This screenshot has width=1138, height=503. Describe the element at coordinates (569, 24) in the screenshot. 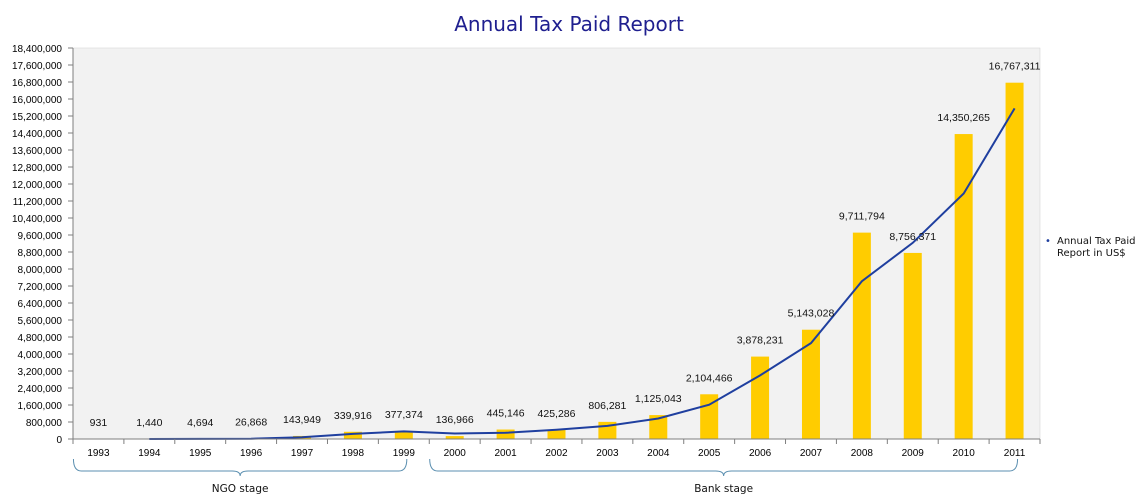

I see `chart-title: Annual Tax Paid Report` at that location.